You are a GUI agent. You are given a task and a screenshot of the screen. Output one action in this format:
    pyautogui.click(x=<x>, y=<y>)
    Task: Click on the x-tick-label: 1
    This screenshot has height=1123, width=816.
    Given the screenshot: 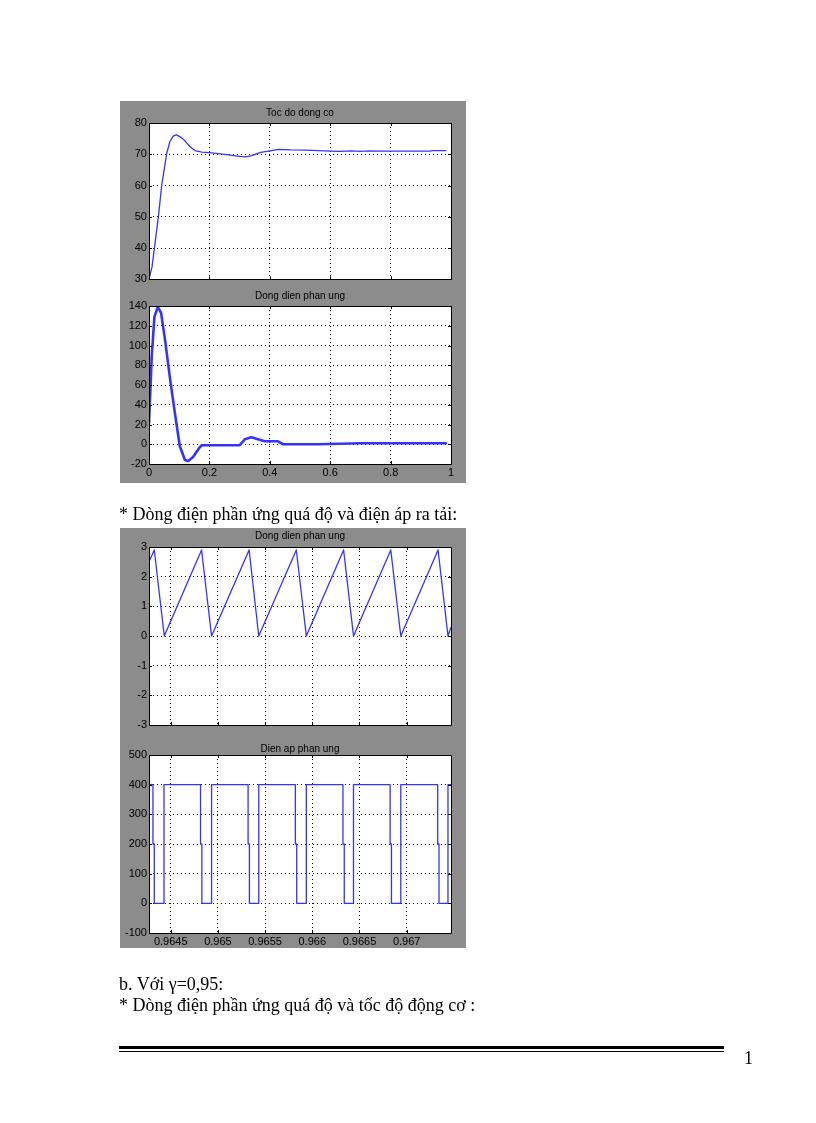 What is the action you would take?
    pyautogui.click(x=451, y=471)
    